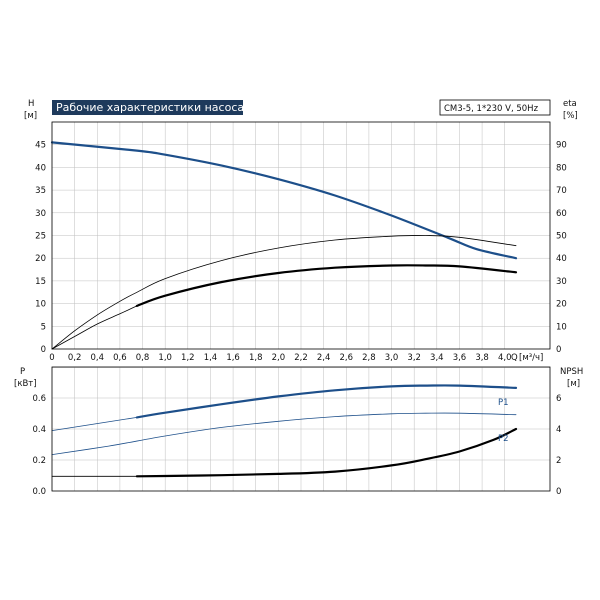  Describe the element at coordinates (561, 237) in the screenshot. I see `y-right-tick-label-eta: 50` at that location.